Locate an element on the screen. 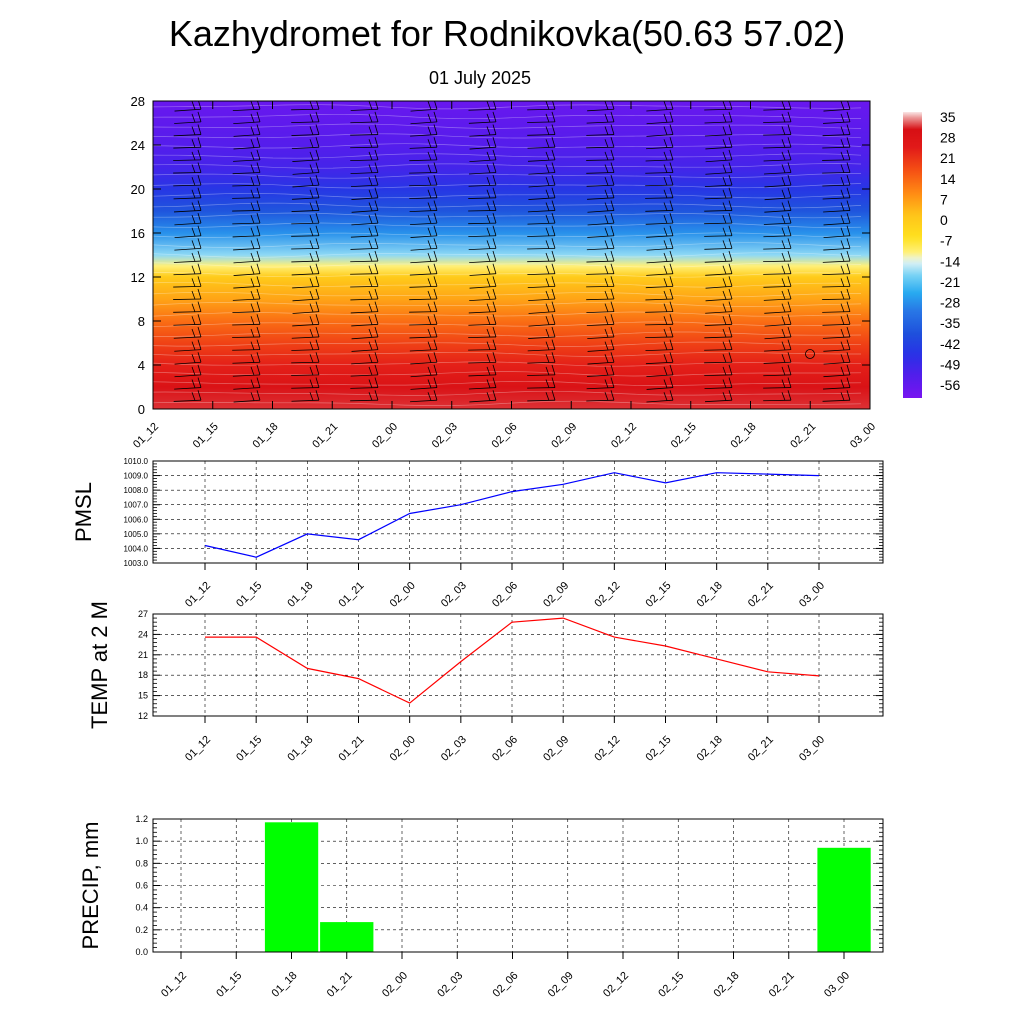  x-tick-label: 02_12 is located at coordinates (607, 749).